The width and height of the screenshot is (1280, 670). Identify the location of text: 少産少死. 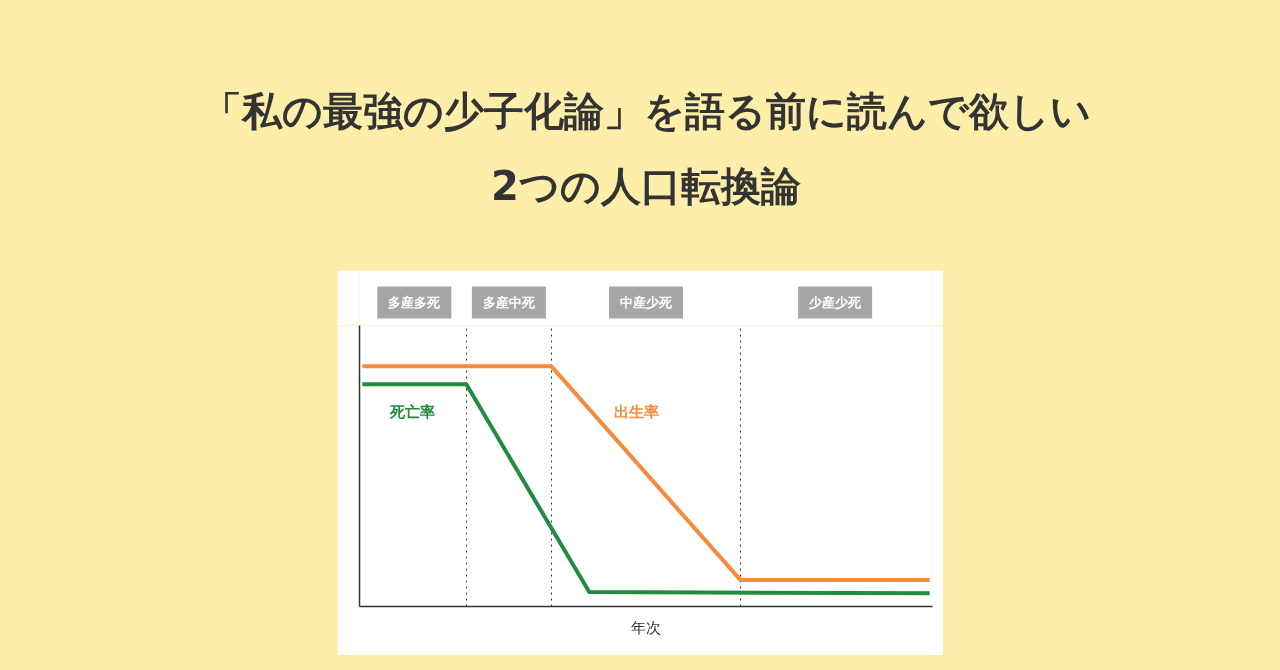
(835, 302).